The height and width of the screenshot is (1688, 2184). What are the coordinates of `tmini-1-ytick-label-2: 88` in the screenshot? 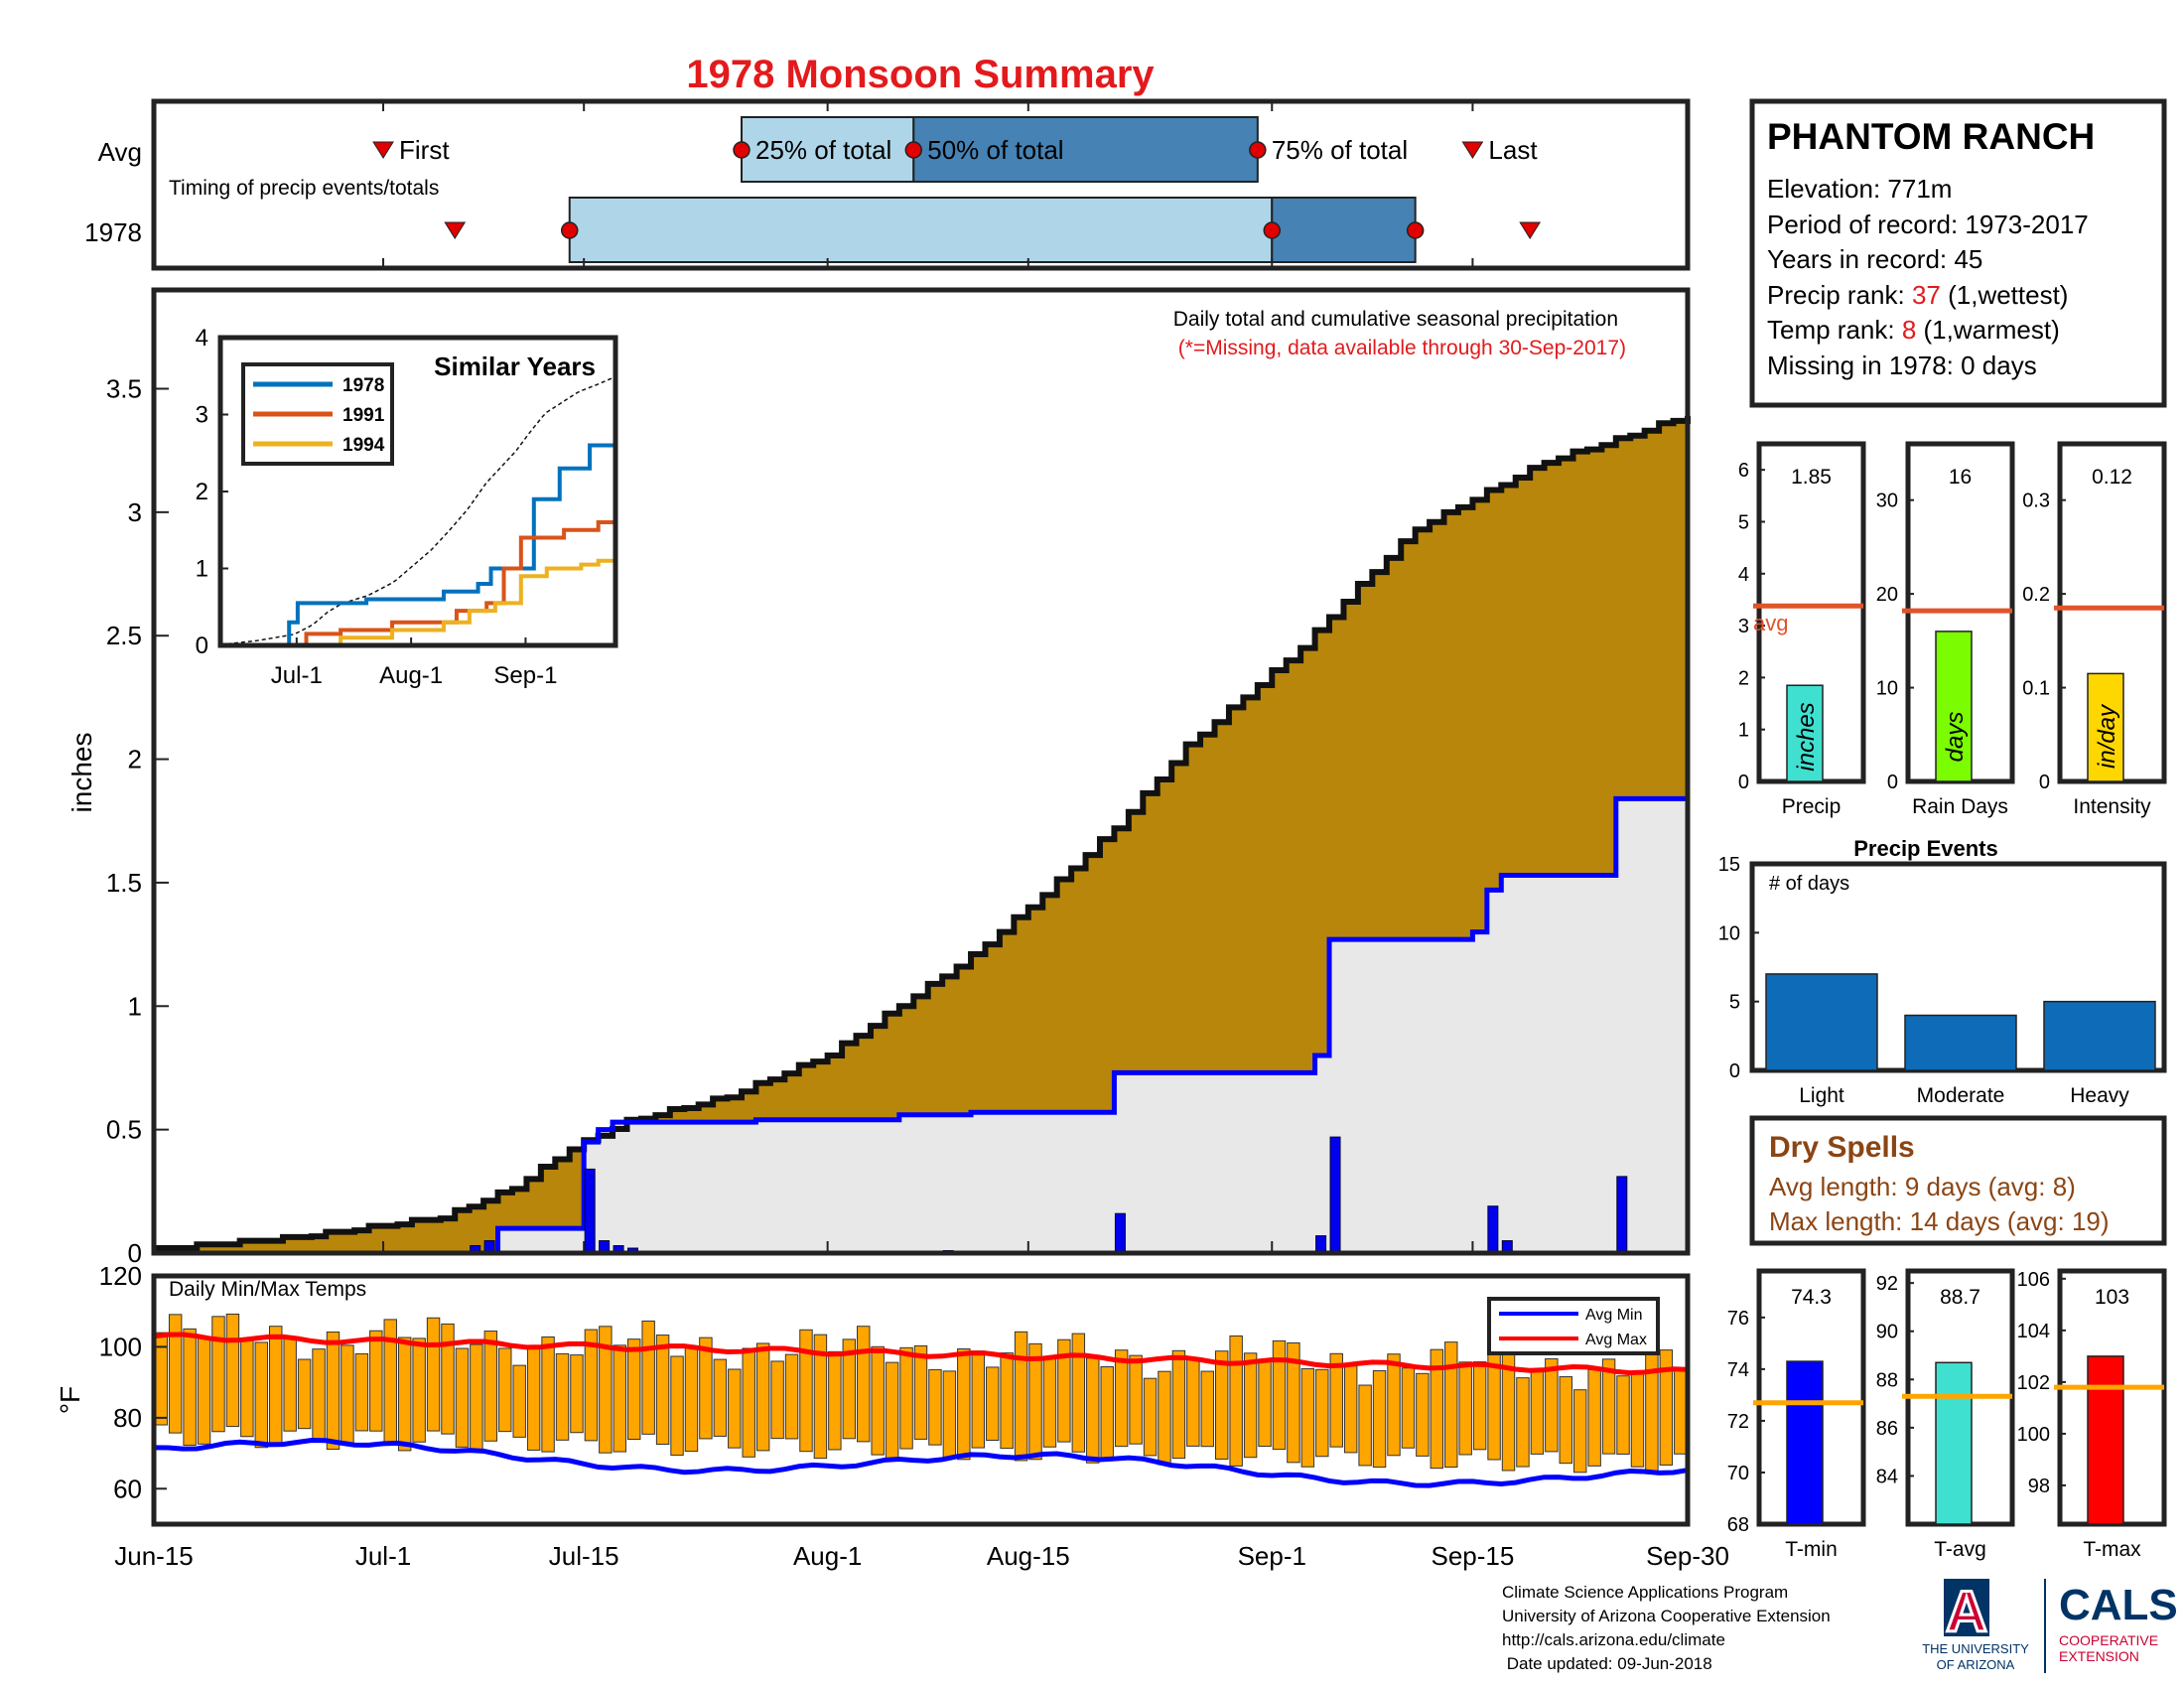 It's located at (1887, 1380).